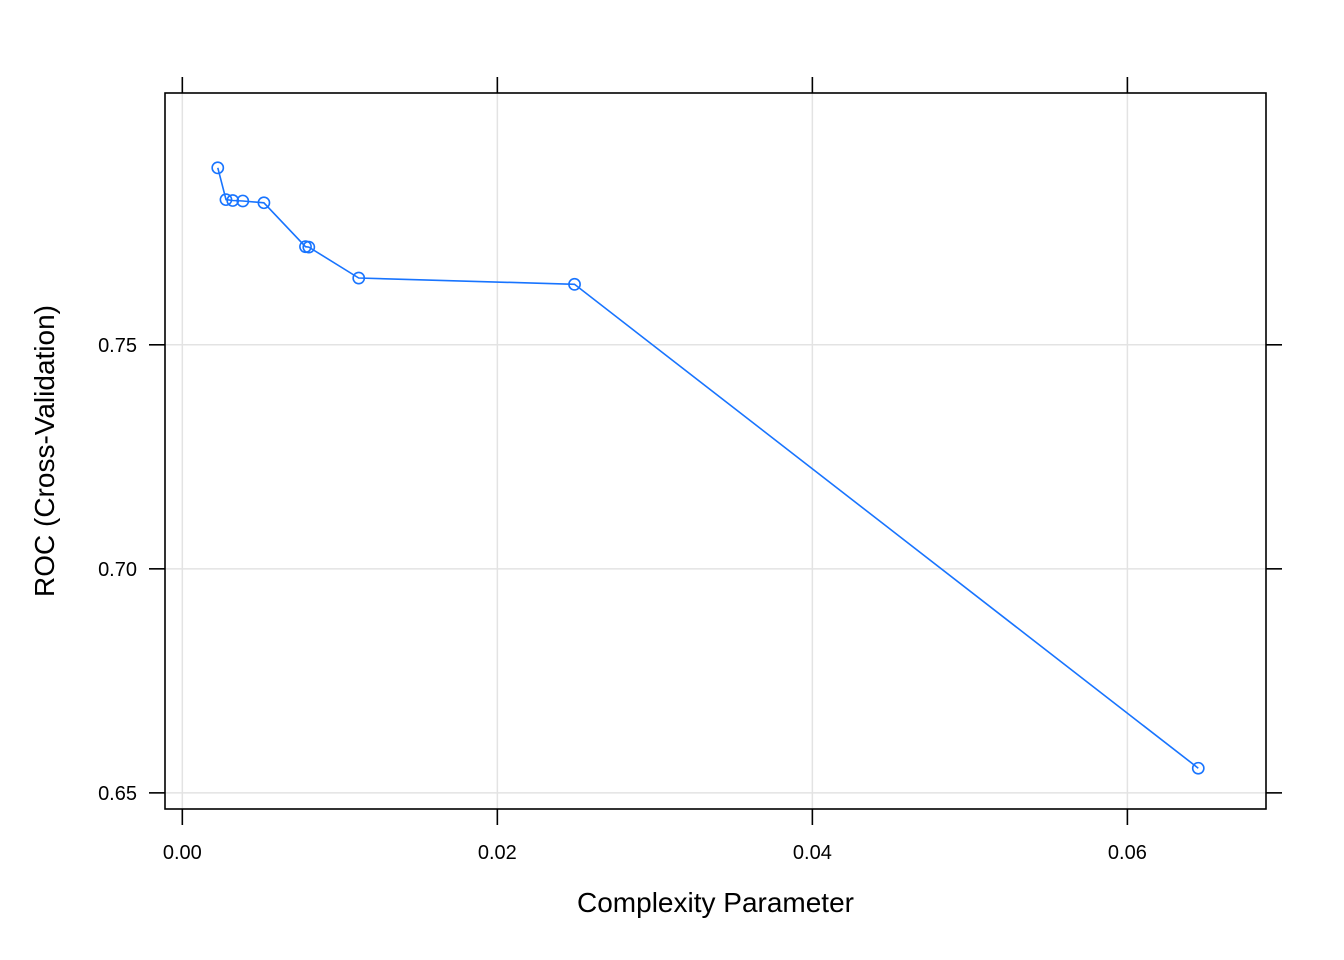  I want to click on y-axis-title: ROC (Cross-Validation), so click(44, 451).